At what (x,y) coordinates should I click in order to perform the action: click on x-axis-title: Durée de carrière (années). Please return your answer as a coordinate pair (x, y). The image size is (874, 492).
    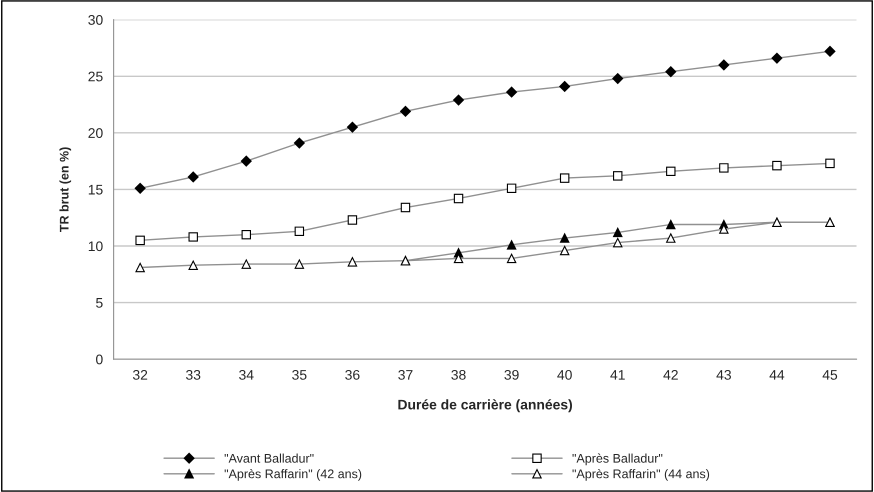
    Looking at the image, I should click on (485, 405).